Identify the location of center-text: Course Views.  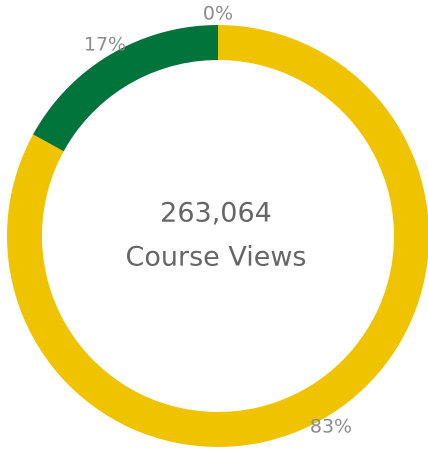
(216, 257).